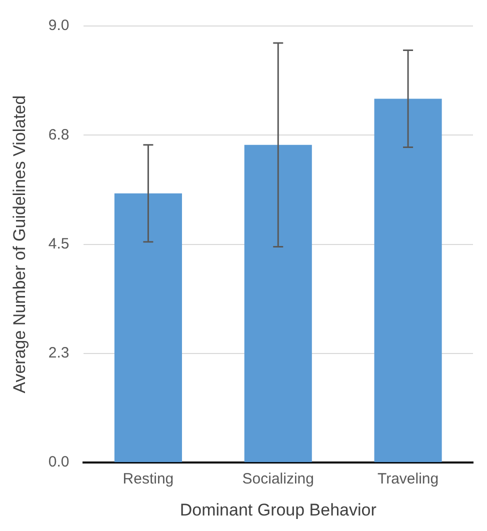 The image size is (487, 531). Describe the element at coordinates (19, 244) in the screenshot. I see `y-axis-title: Average Number of Guidelines Violated` at that location.